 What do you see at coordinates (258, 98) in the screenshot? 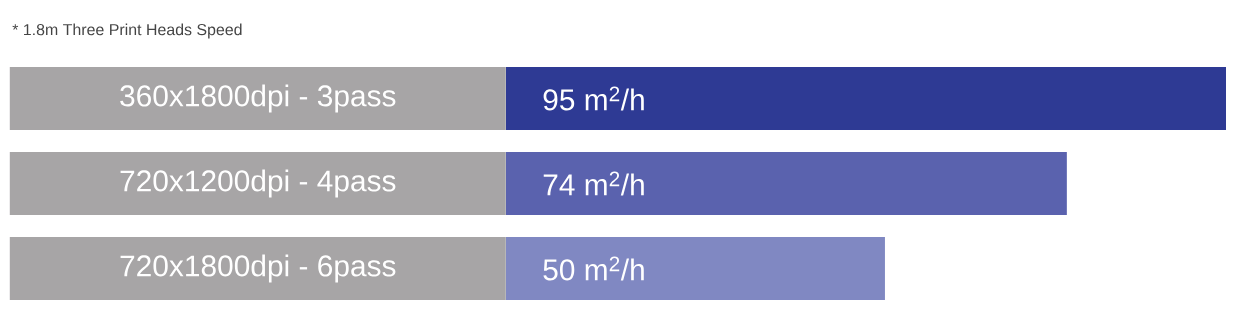
I see `y-tick-label: 360x1800dpi - 3pass` at bounding box center [258, 98].